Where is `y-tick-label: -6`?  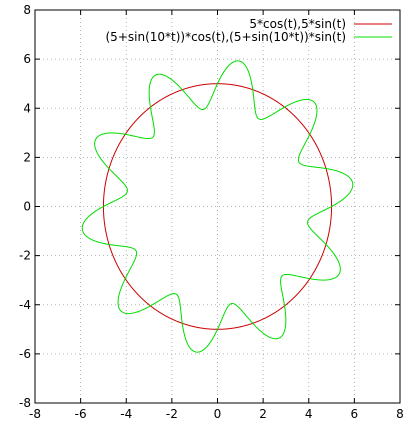 y-tick-label: -6 is located at coordinates (25, 354).